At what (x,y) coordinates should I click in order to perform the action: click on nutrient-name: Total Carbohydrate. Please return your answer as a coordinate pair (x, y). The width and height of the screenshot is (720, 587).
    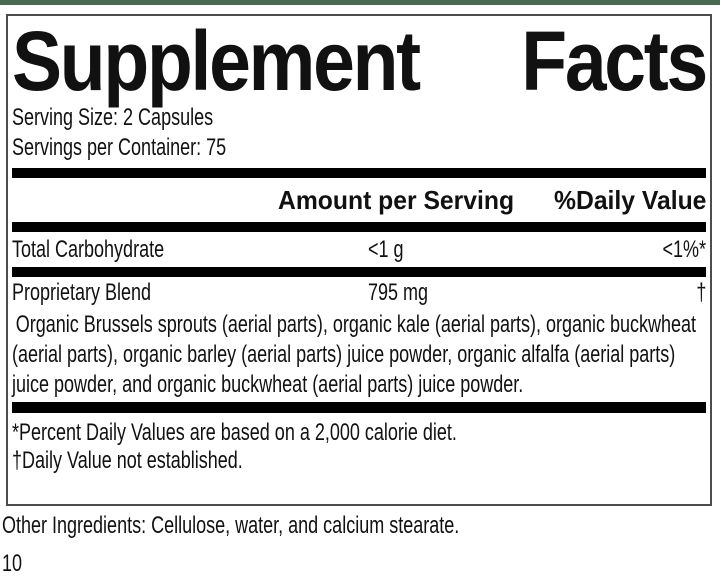
    Looking at the image, I should click on (88, 249).